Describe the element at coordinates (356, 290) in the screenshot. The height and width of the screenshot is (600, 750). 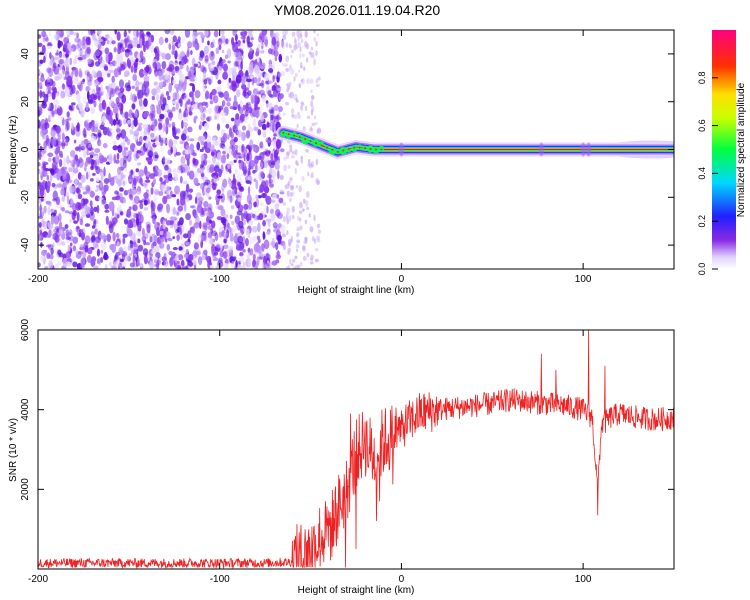
I see `spectrogram-xlabel: Height of straight line (km)` at that location.